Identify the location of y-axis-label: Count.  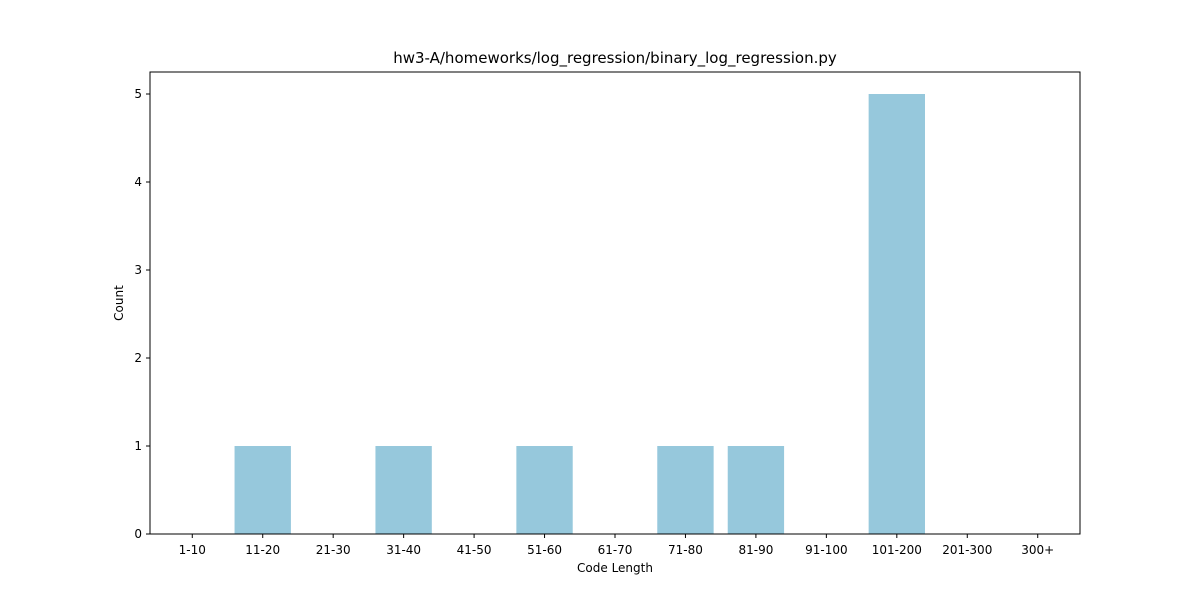
(119, 303).